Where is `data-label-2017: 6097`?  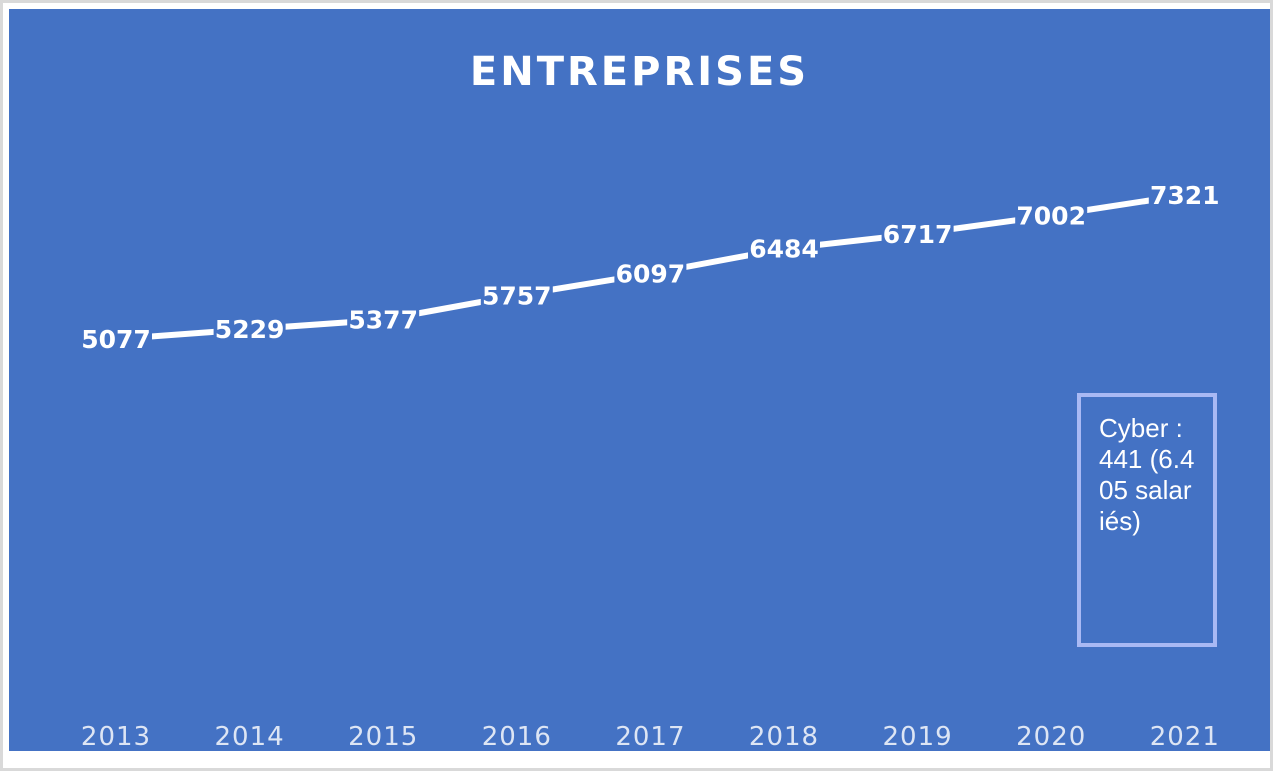
data-label-2017: 6097 is located at coordinates (651, 274).